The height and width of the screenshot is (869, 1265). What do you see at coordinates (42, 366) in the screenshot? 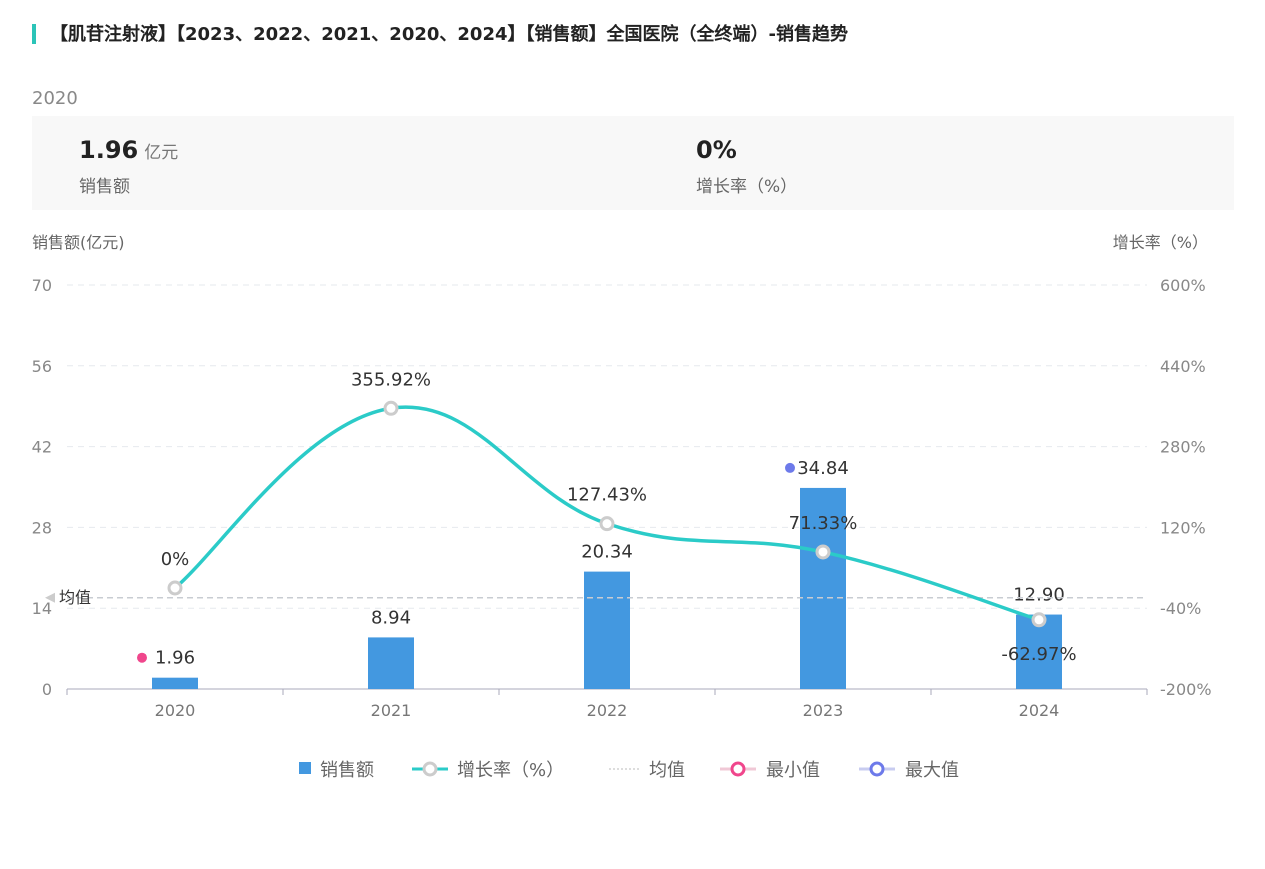
I see `left-tick-label: 56` at bounding box center [42, 366].